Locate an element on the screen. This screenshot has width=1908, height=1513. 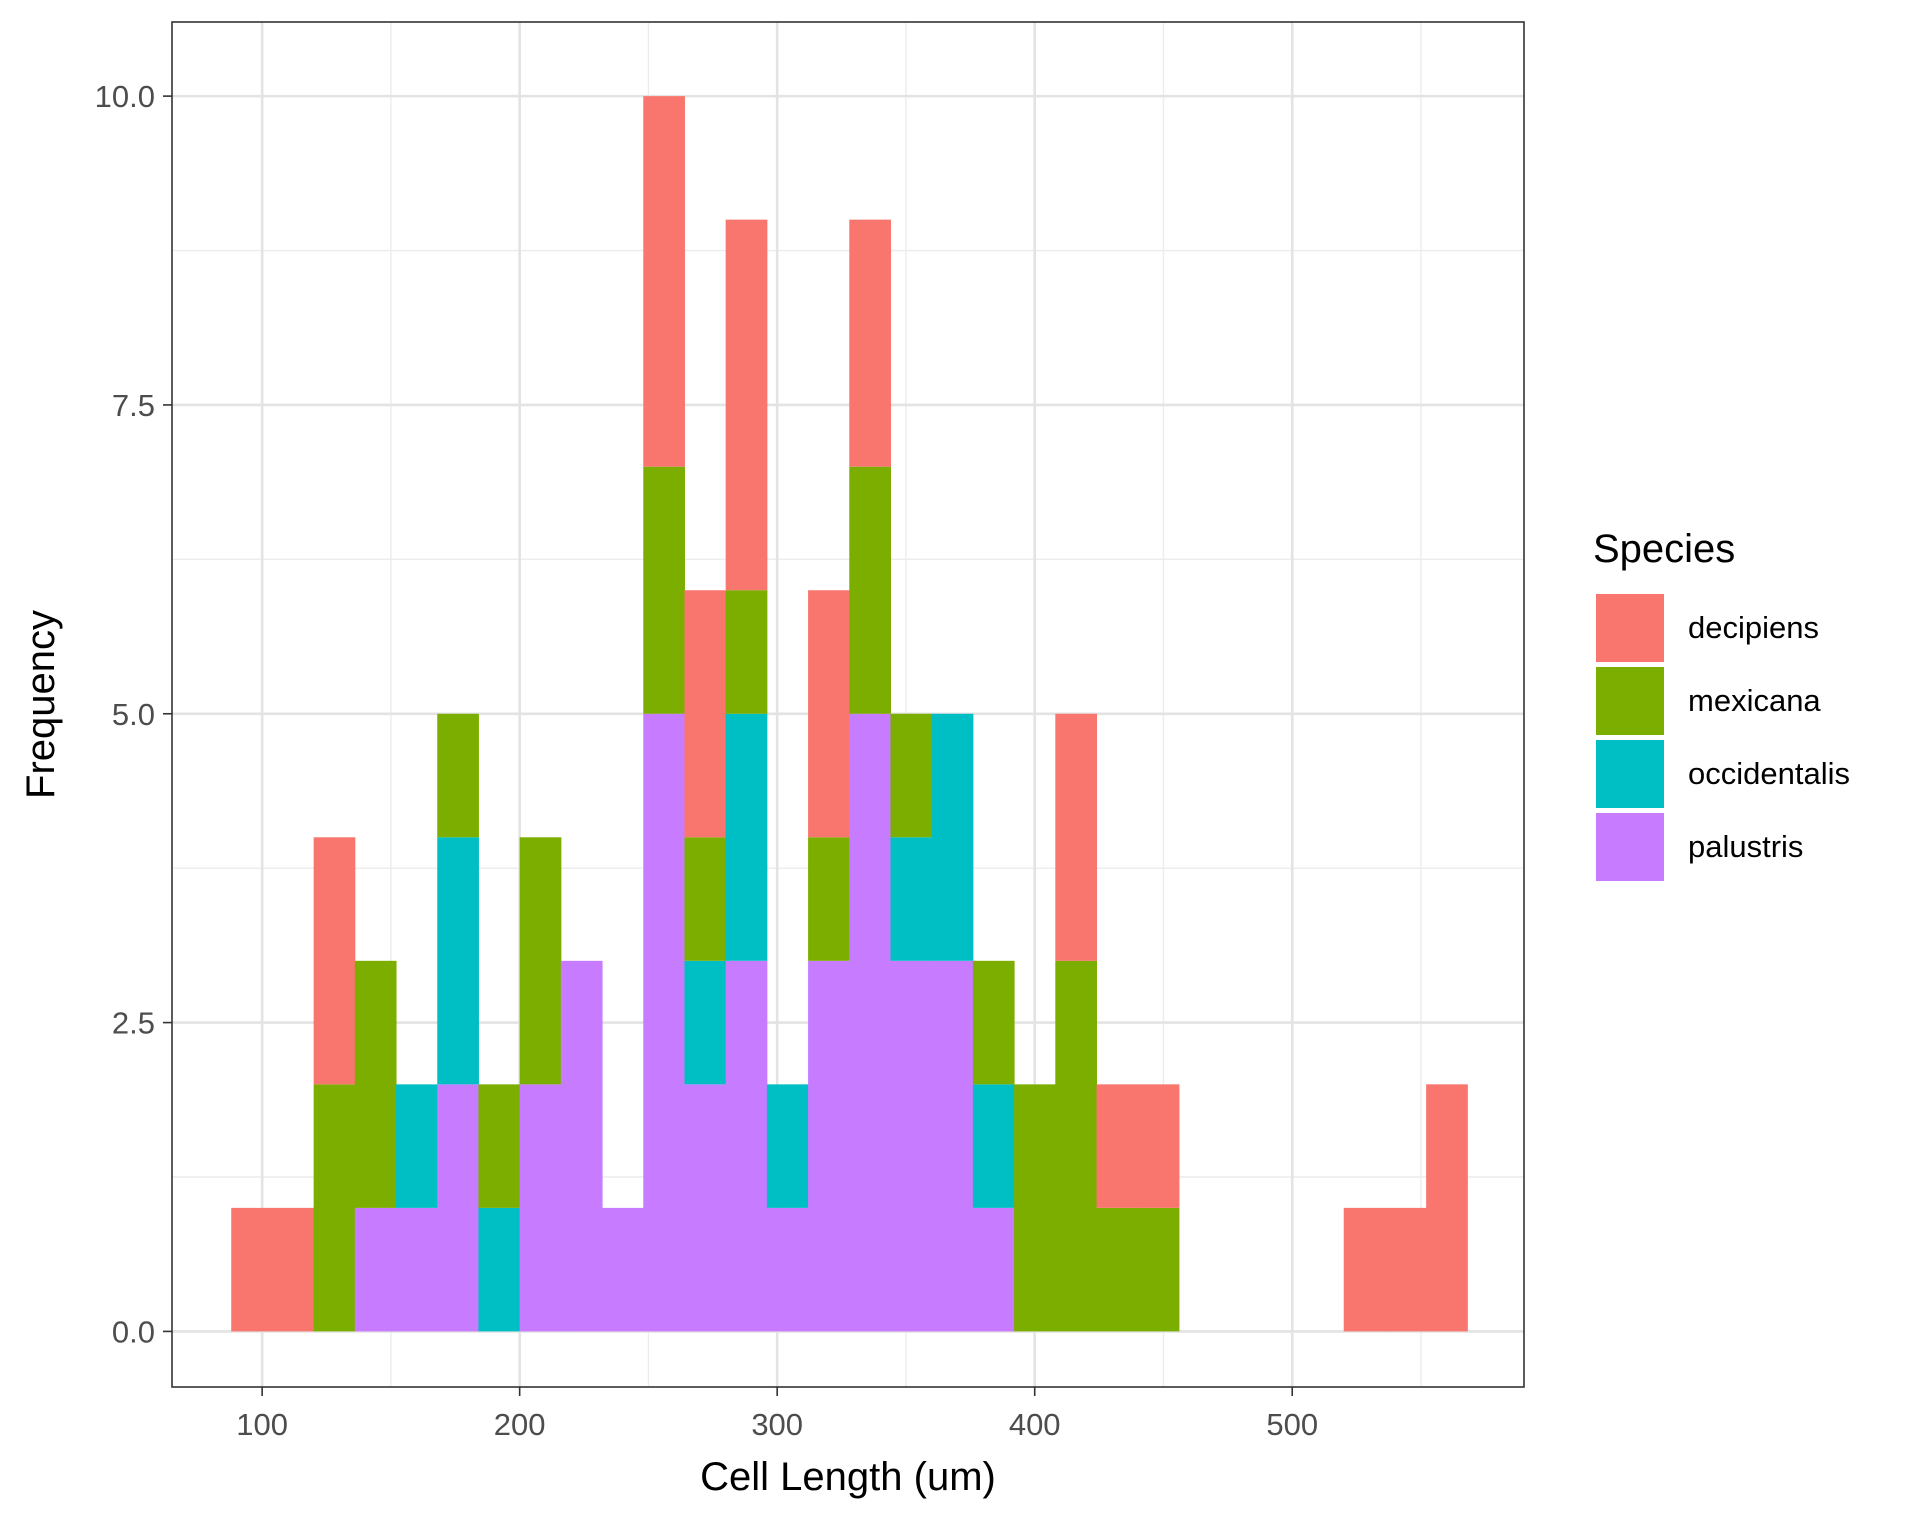
y-tick-label: 10.0 is located at coordinates (125, 96).